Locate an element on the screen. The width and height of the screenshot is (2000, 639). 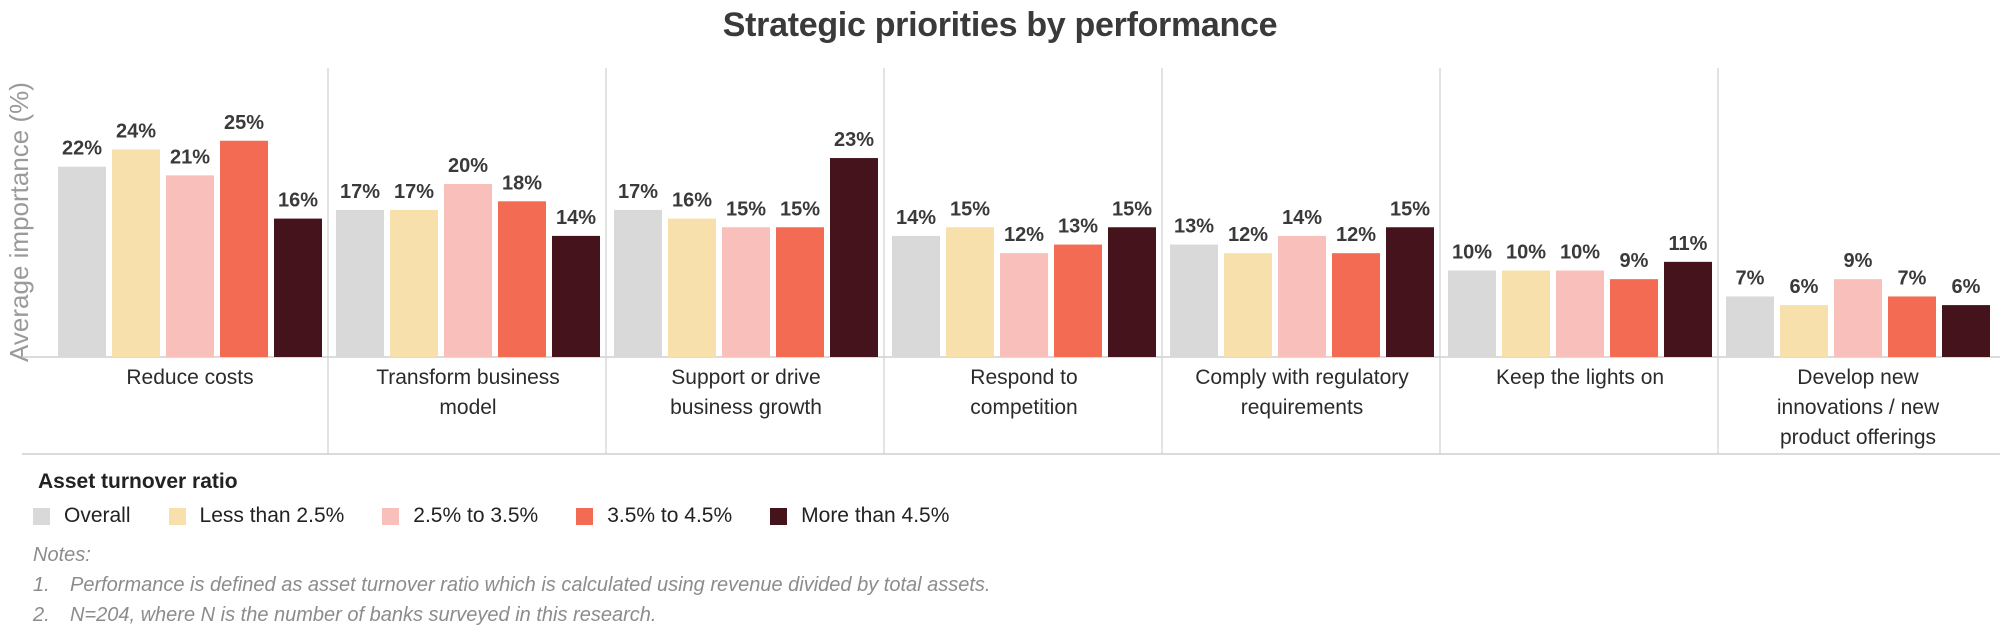
legend-item: Less than 2.5% is located at coordinates (256, 516).